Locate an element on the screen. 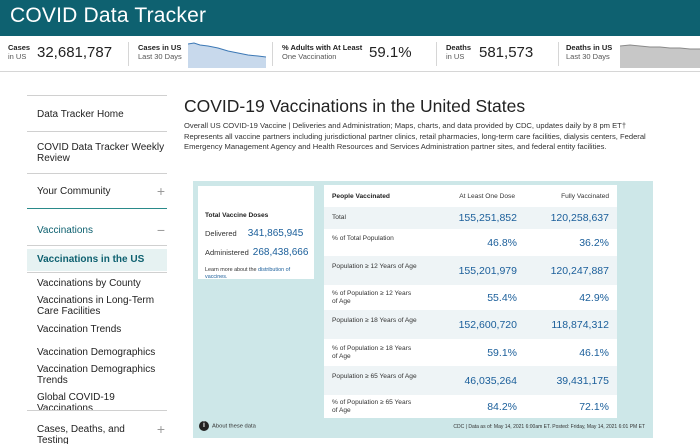 The width and height of the screenshot is (700, 444). row-label: % of Population ≥ 18 Years of Age is located at coordinates (372, 352).